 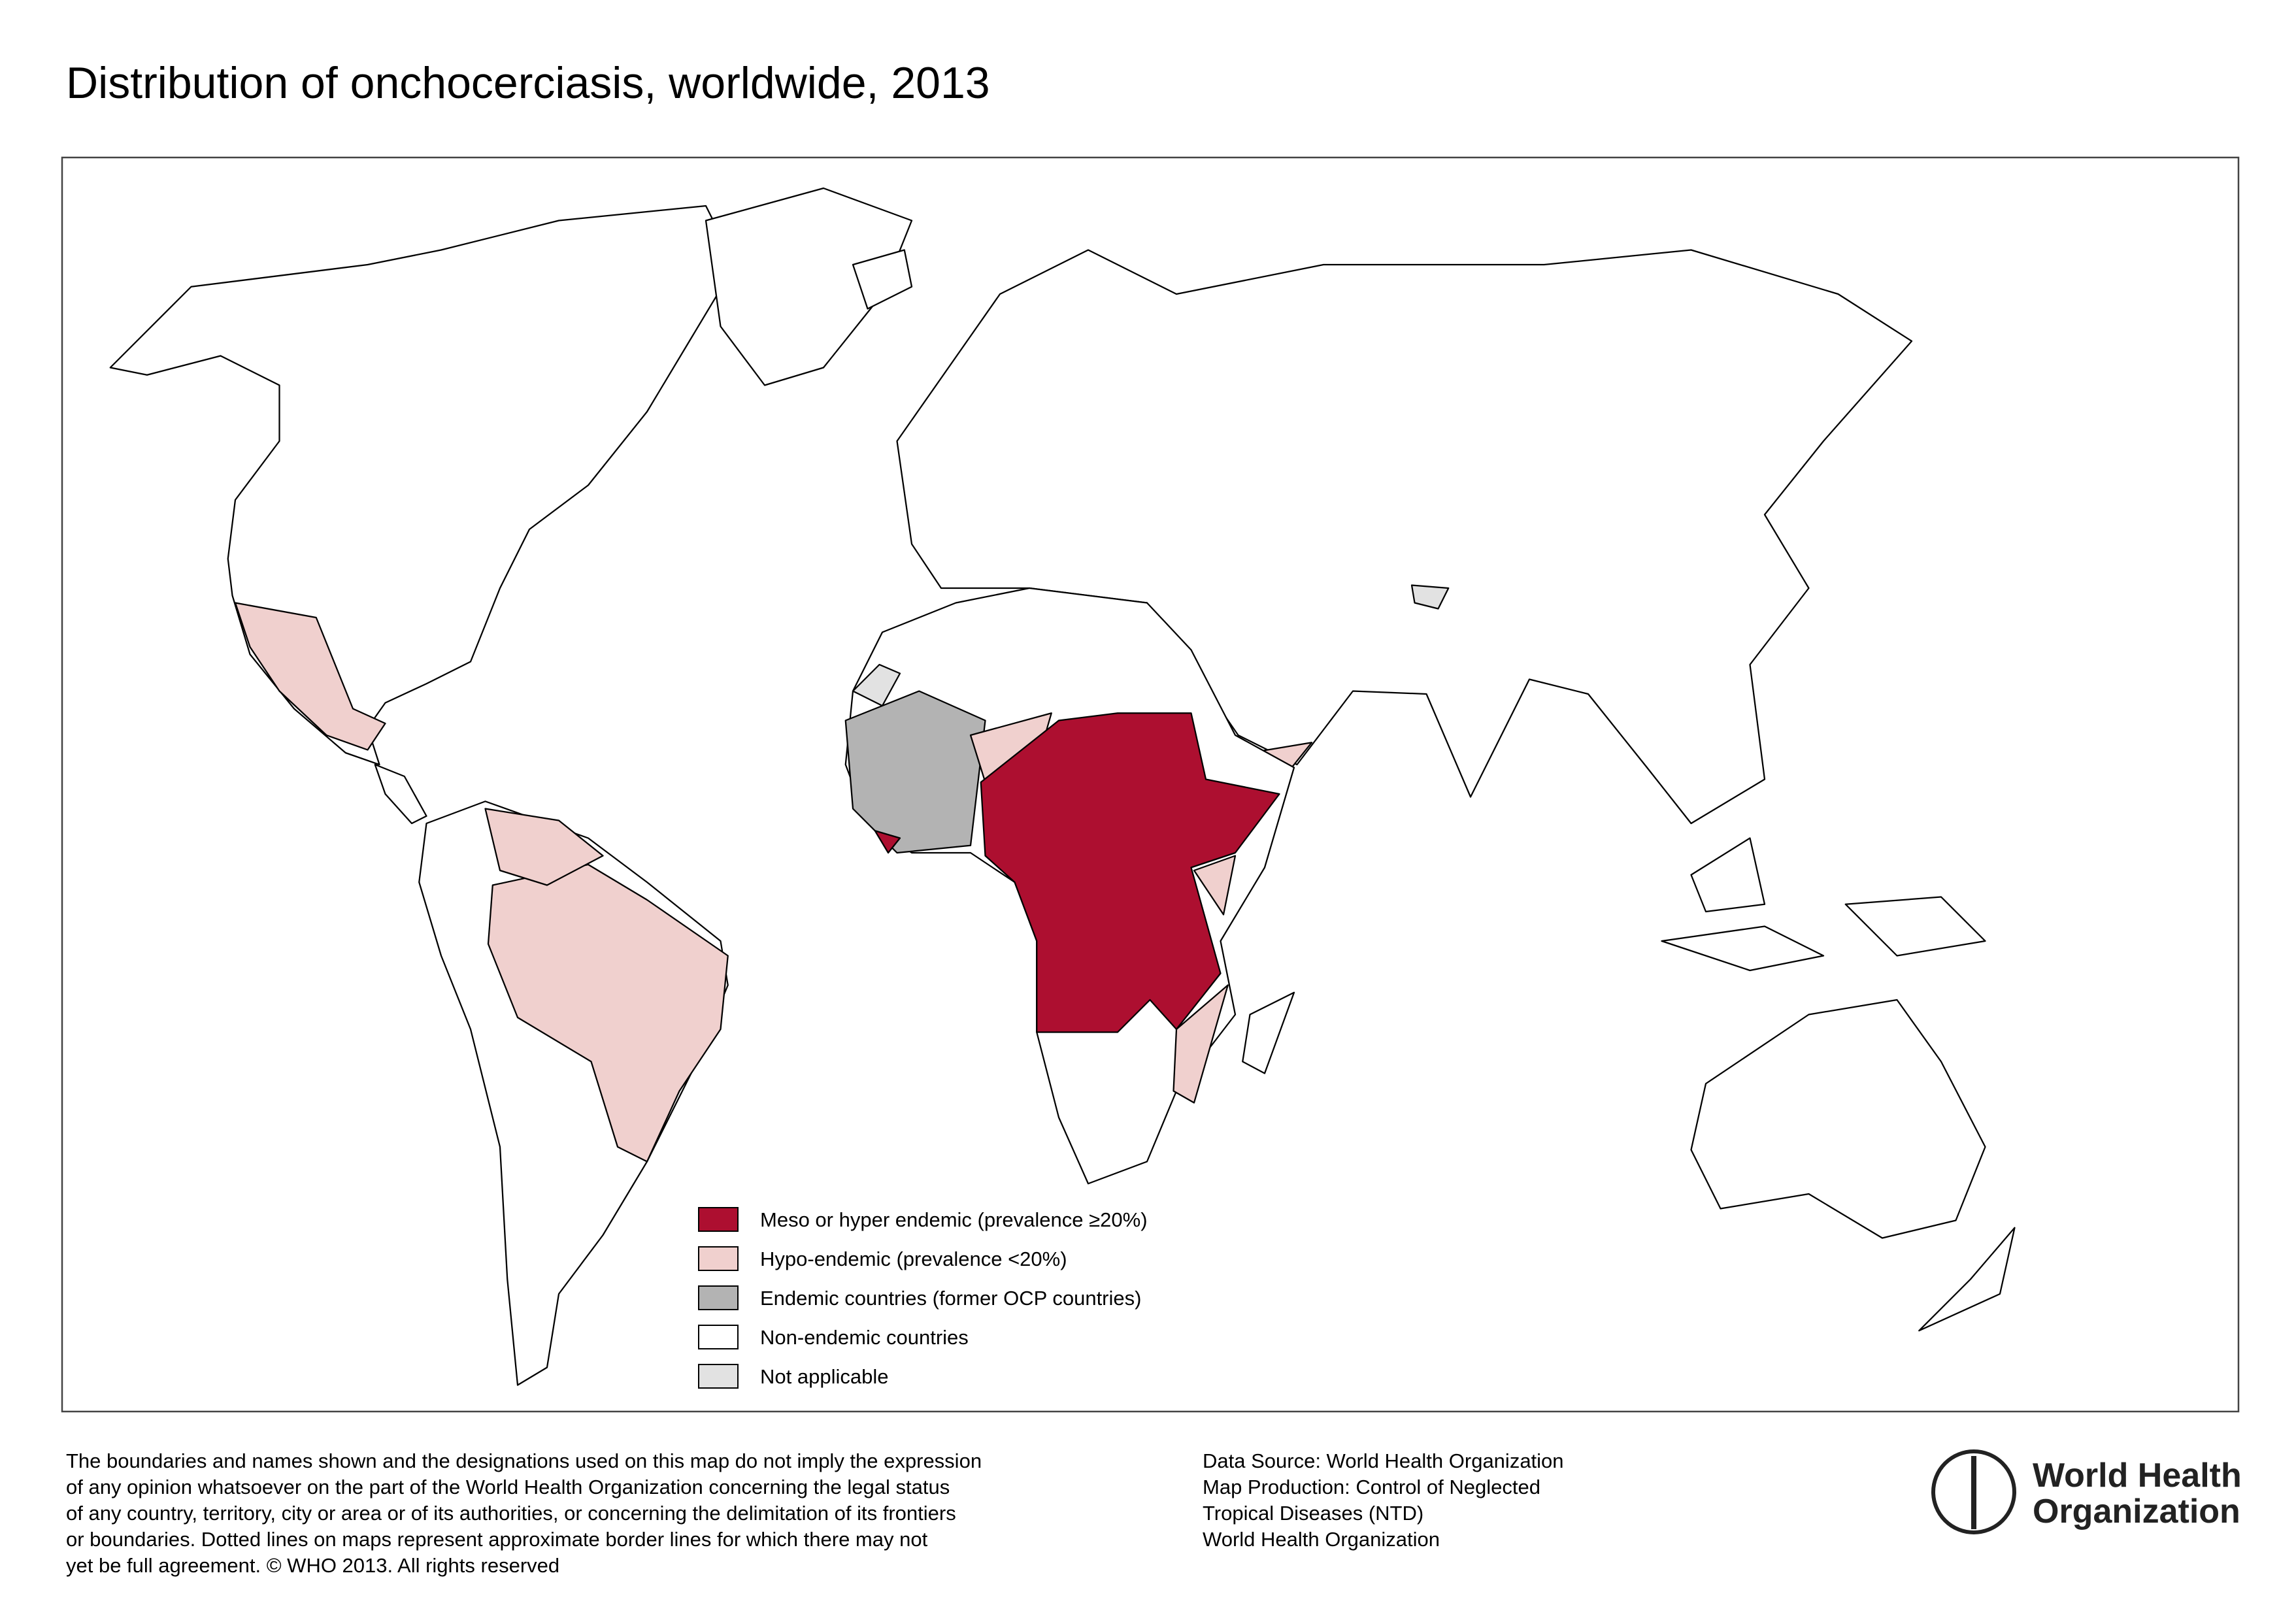 I want to click on who-logo: World Health Organization, so click(x=2086, y=1491).